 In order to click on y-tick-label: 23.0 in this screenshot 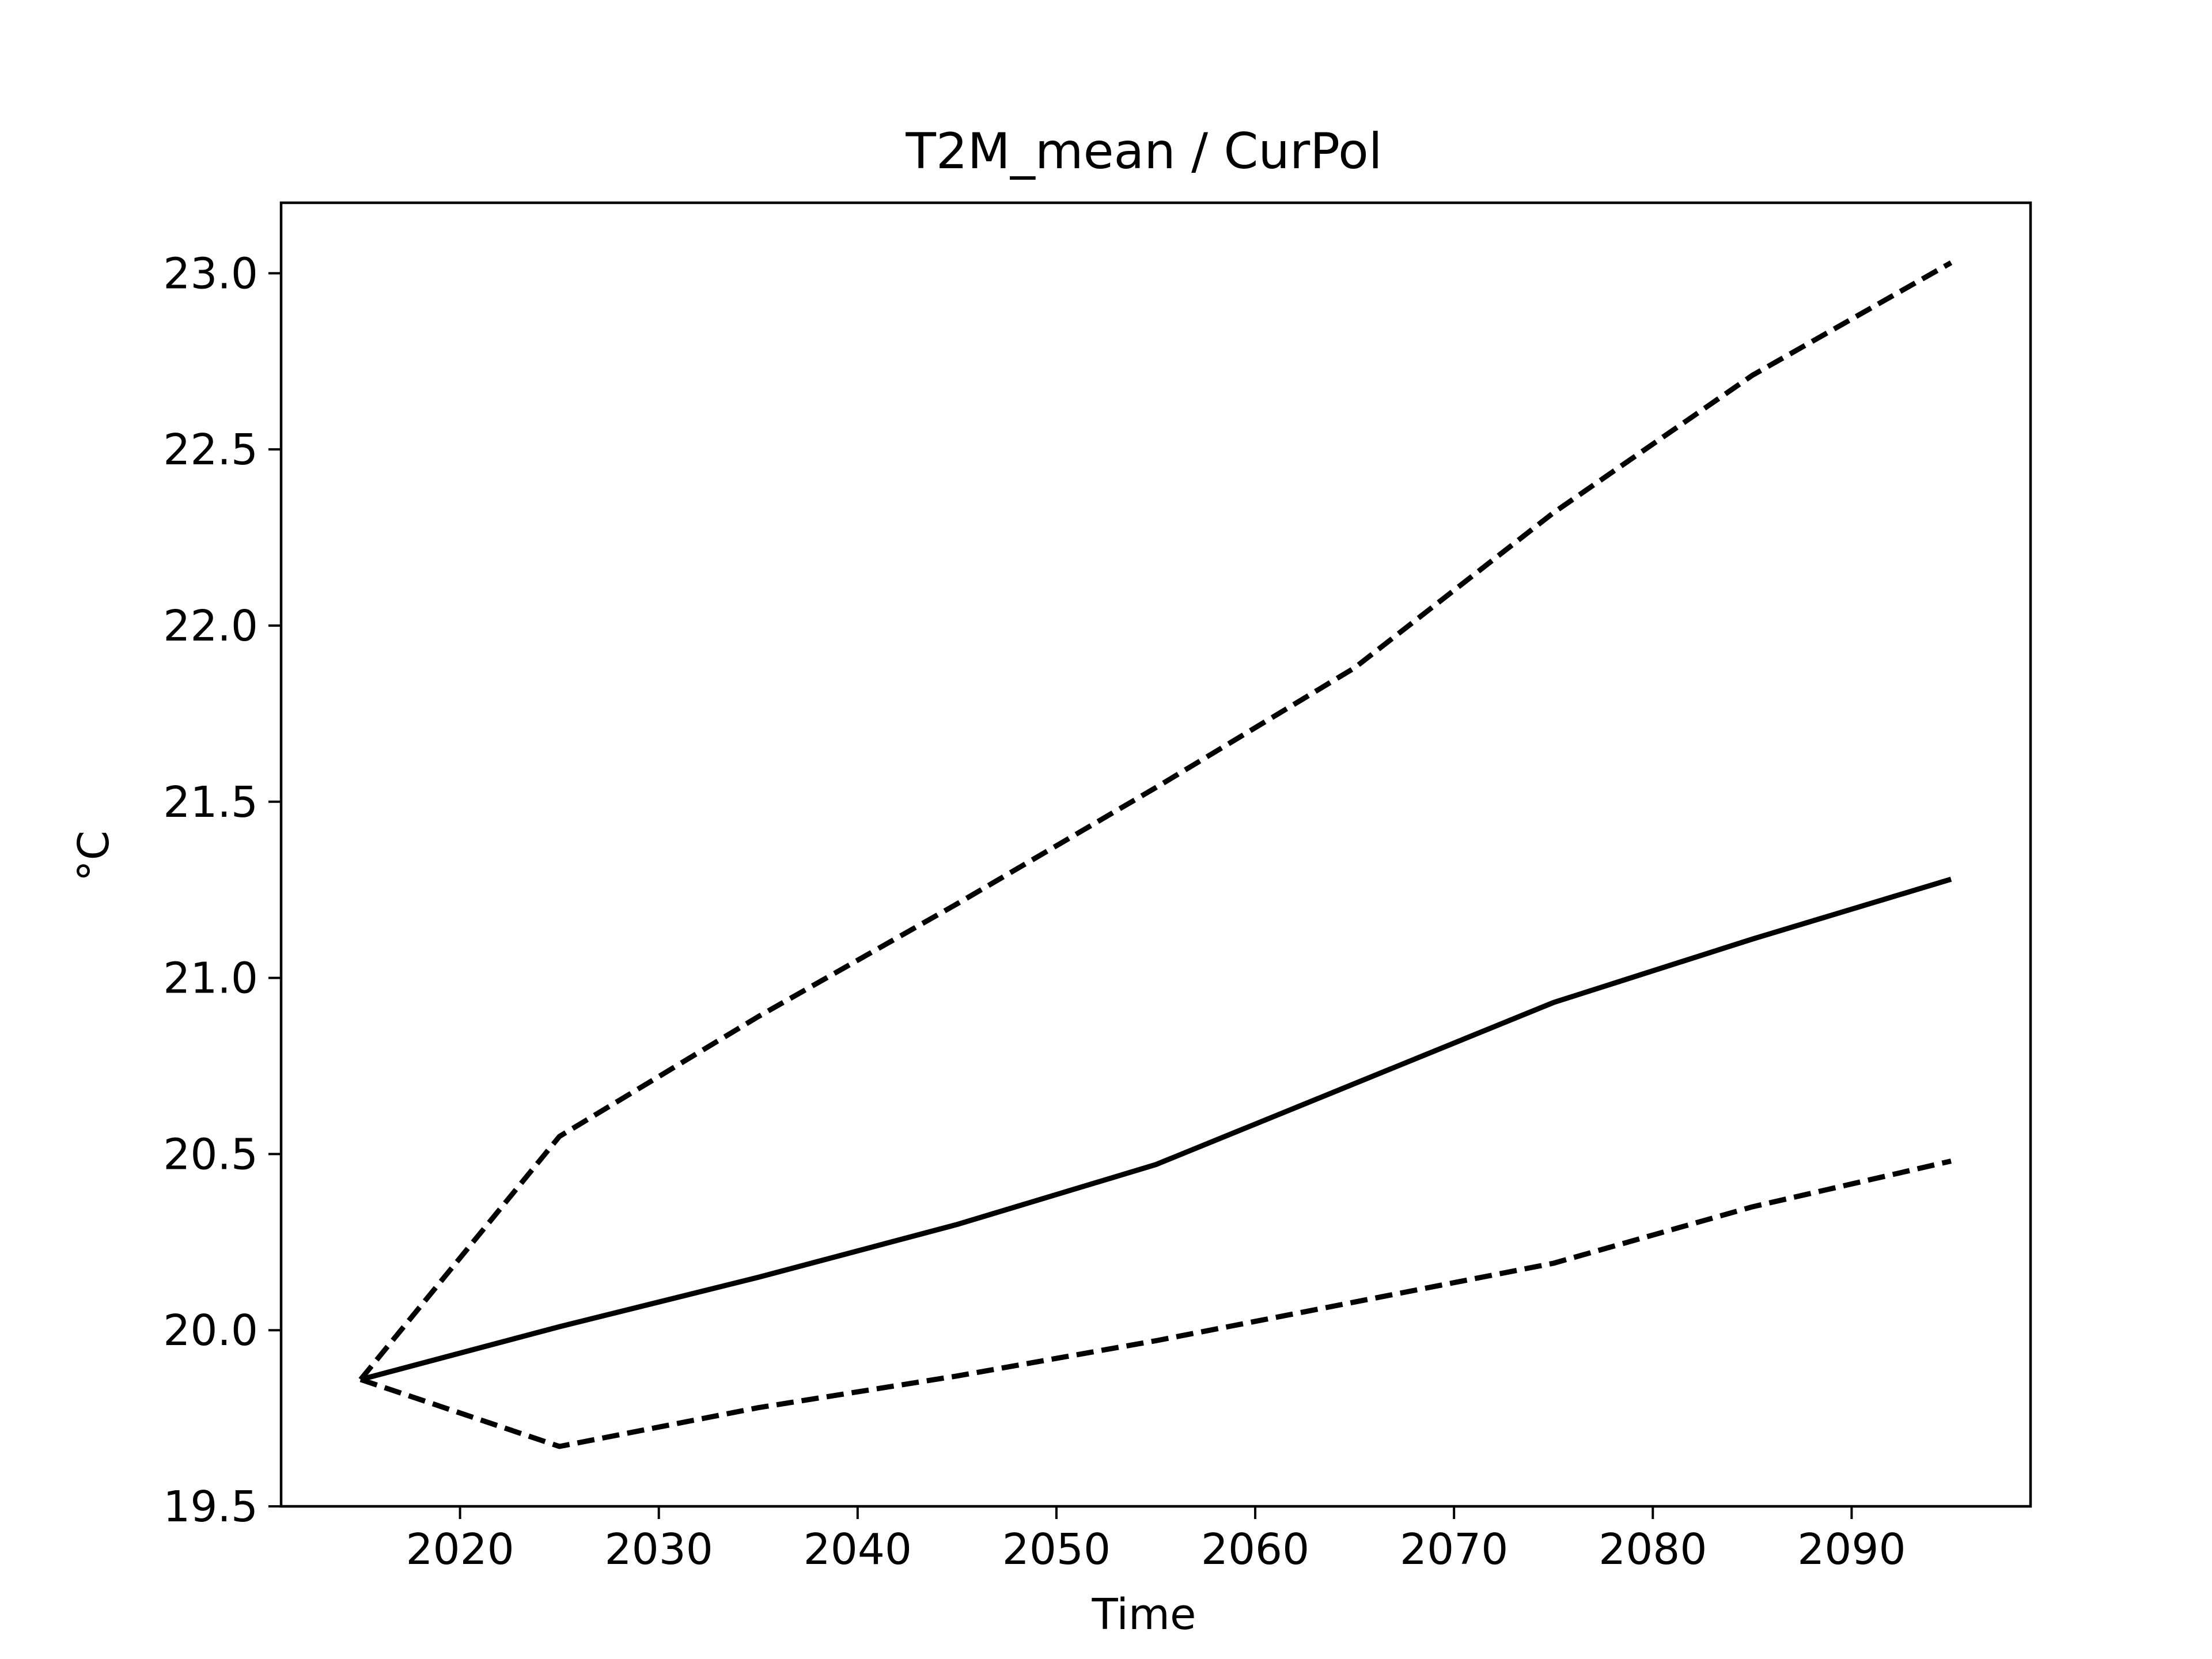, I will do `click(210, 273)`.